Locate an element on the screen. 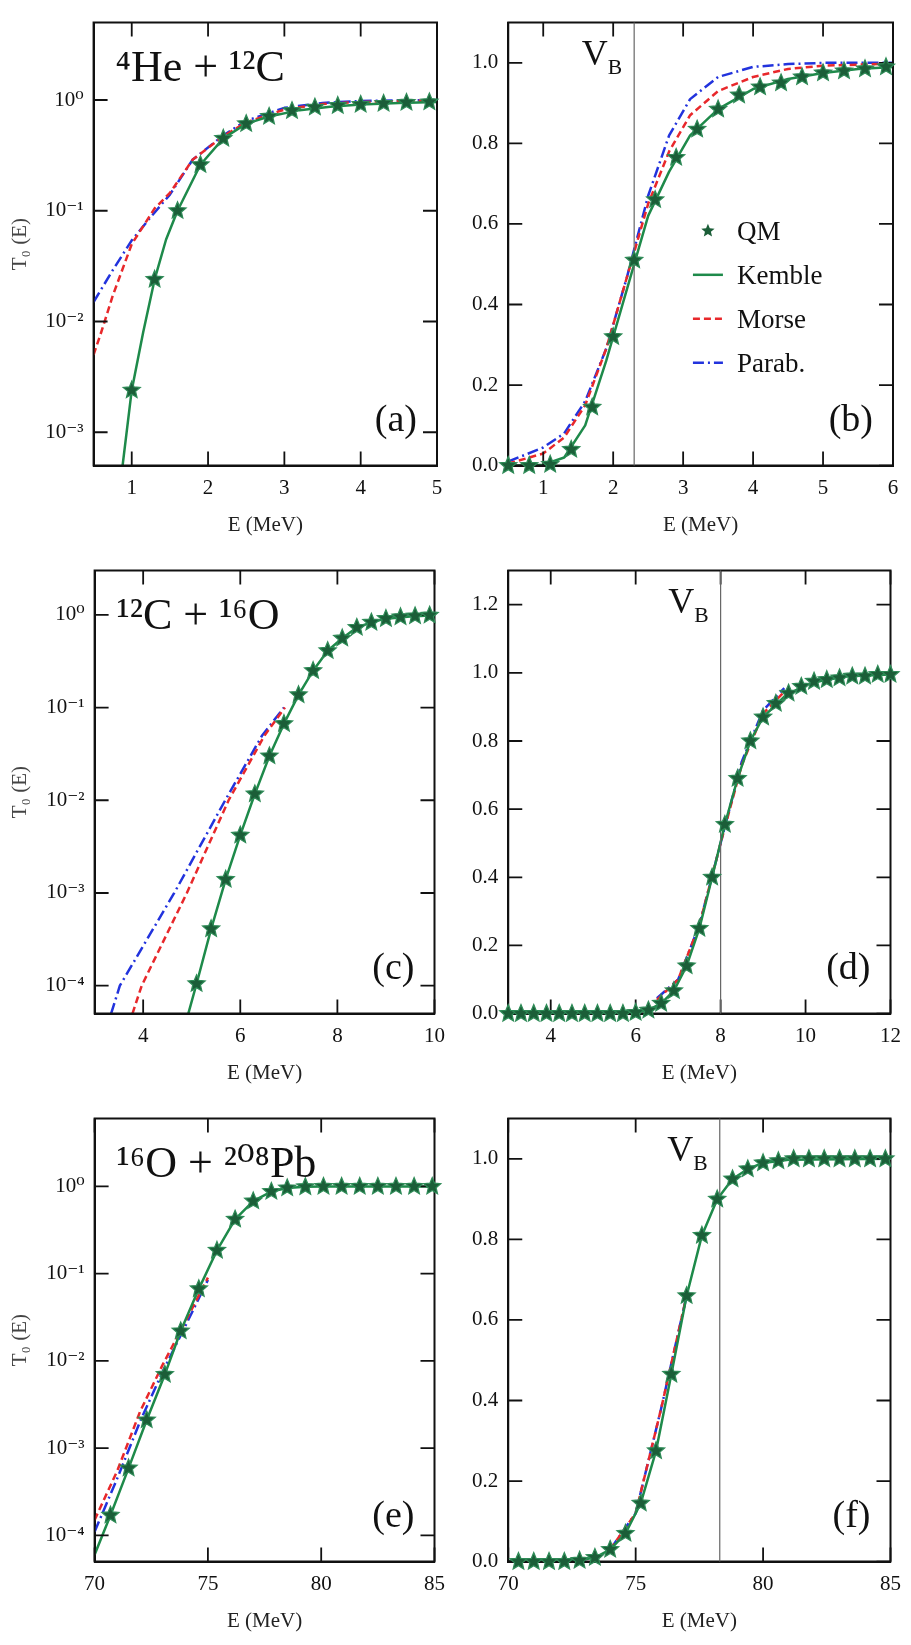 The width and height of the screenshot is (911, 1645). chart-title: ⁴He + ¹²C is located at coordinates (200, 66).